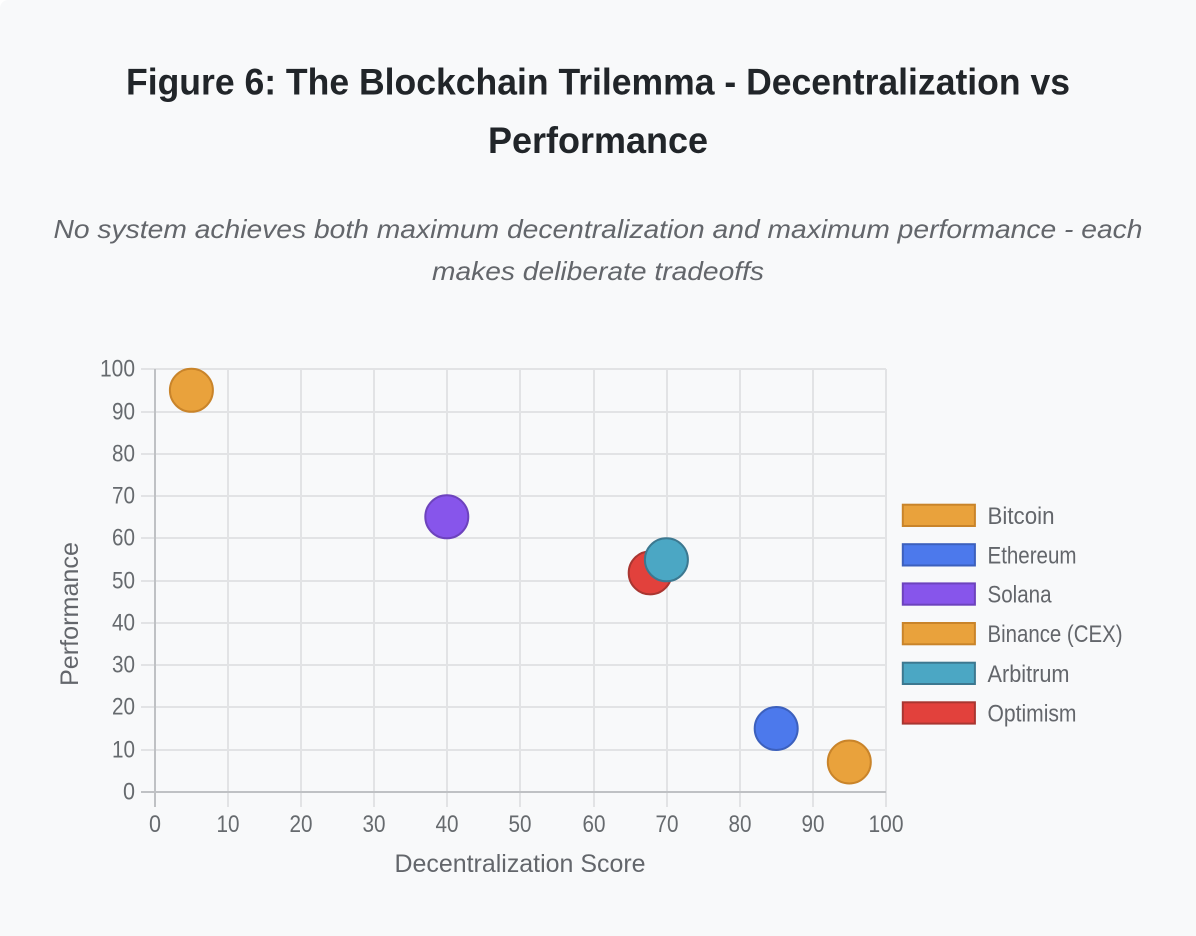  I want to click on svg-text: Ethereum, so click(1032, 555).